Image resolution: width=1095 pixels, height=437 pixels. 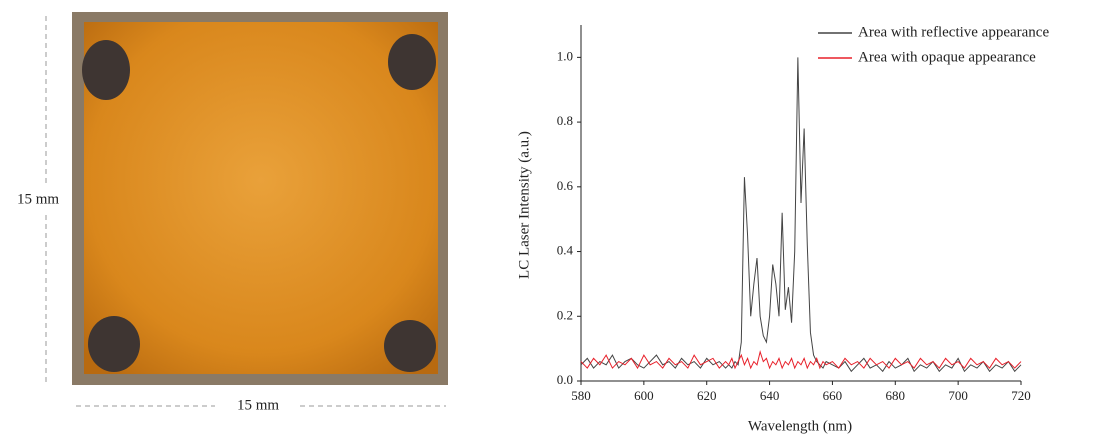 I want to click on y-axis-title: LC Laser Intensity (a.u.), so click(x=524, y=205).